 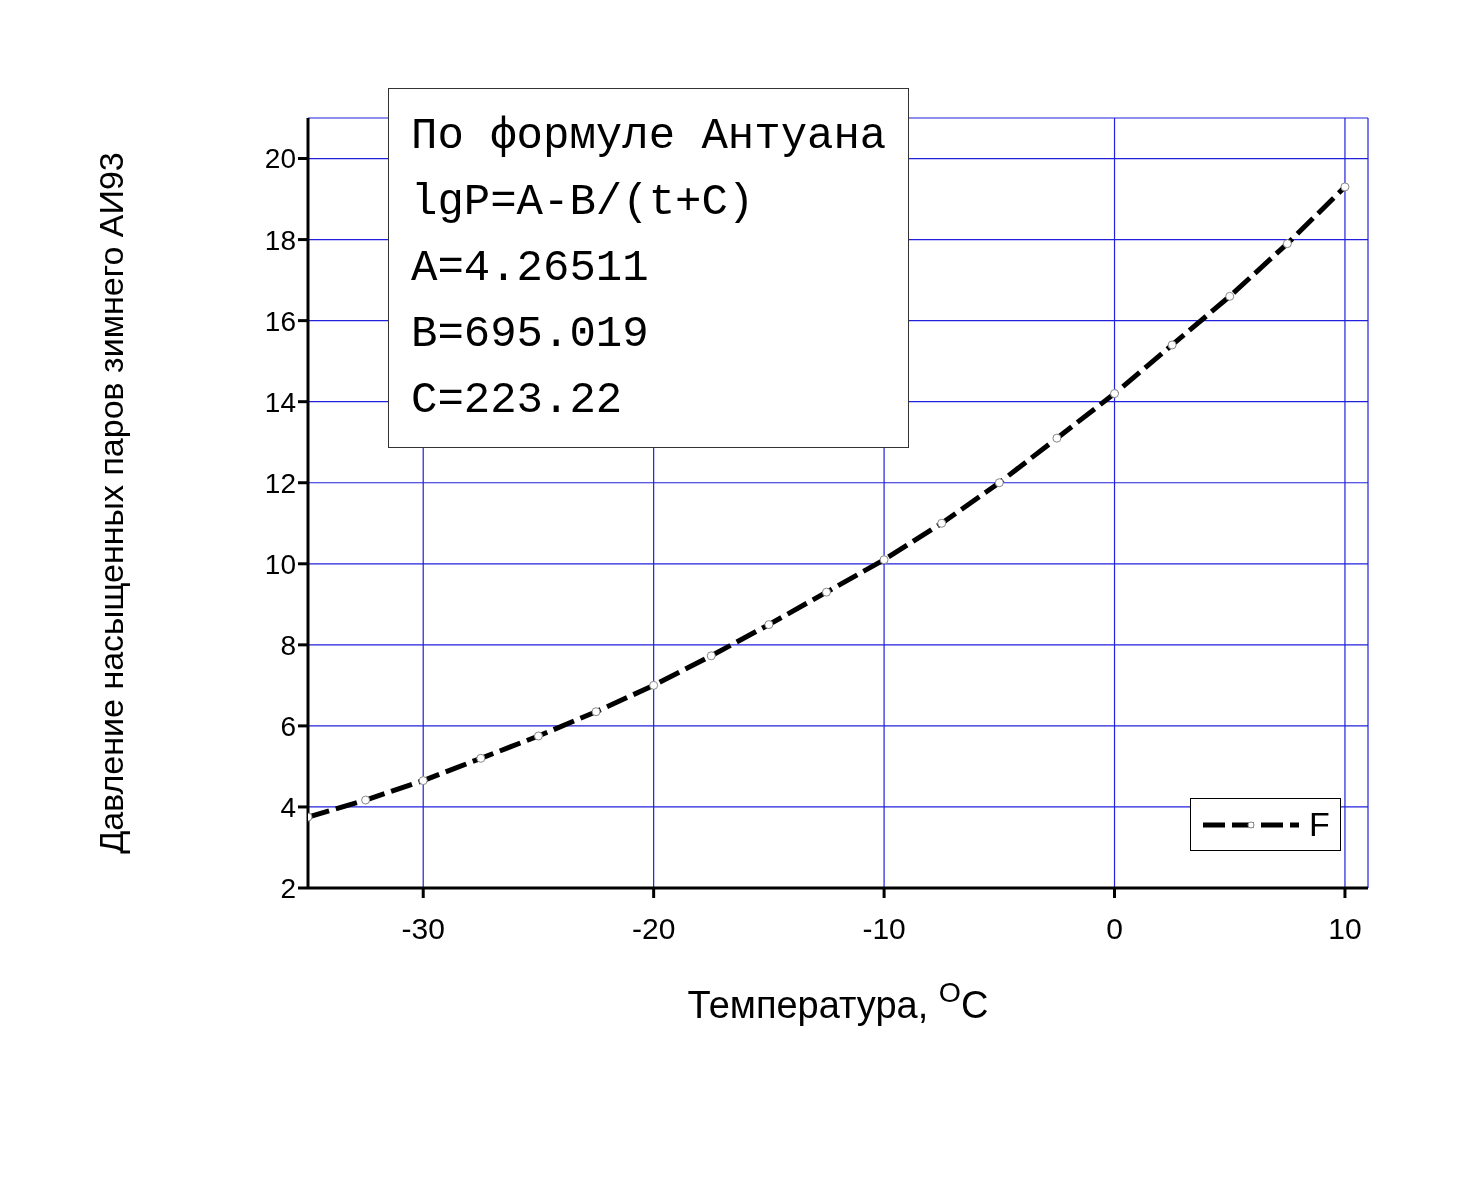 I want to click on y-tick-label: 8, so click(x=288, y=645).